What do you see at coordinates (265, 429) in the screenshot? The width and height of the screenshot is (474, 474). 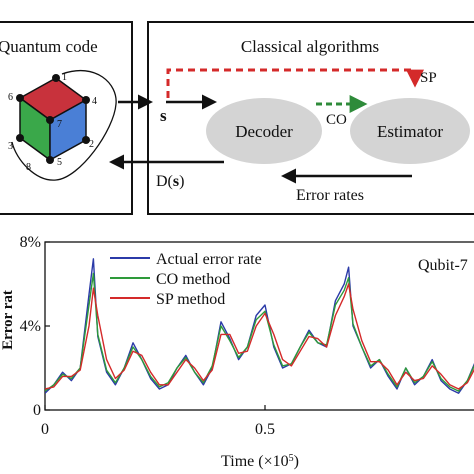 I see `x-tick-label-1: 0.5` at bounding box center [265, 429].